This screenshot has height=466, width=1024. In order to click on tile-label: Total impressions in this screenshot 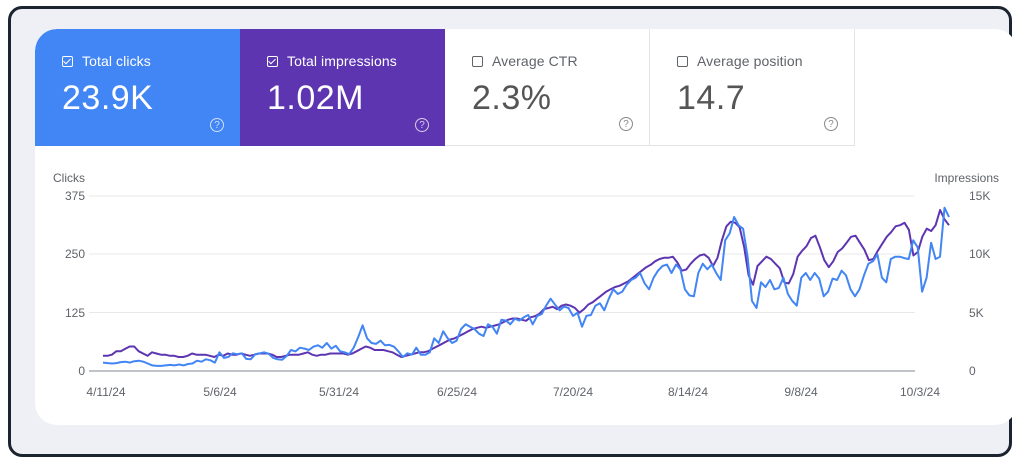, I will do `click(342, 61)`.